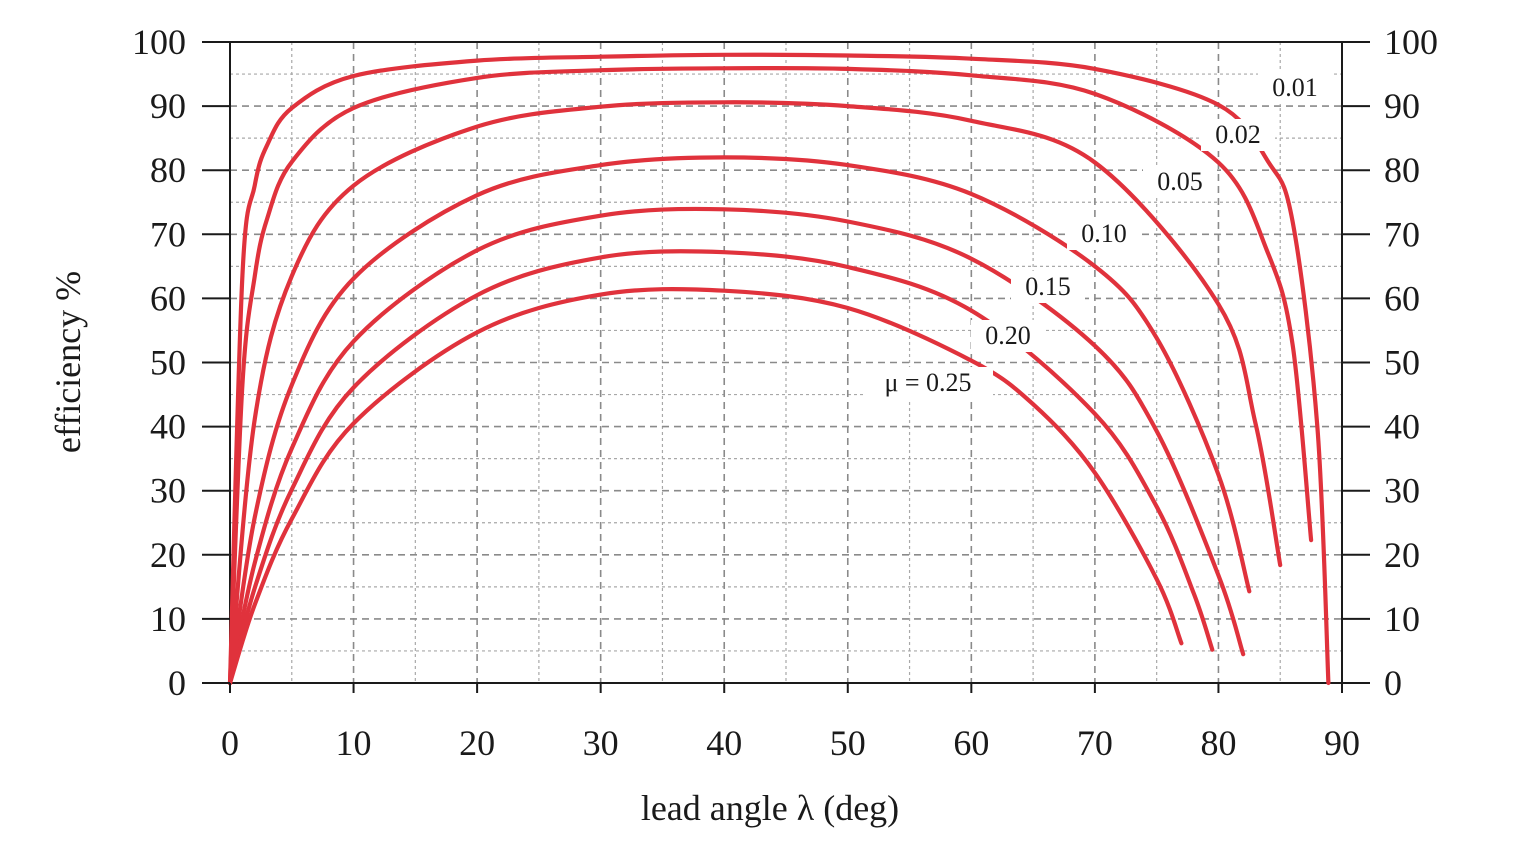  What do you see at coordinates (1342, 743) in the screenshot?
I see `x-tick-label: 90` at bounding box center [1342, 743].